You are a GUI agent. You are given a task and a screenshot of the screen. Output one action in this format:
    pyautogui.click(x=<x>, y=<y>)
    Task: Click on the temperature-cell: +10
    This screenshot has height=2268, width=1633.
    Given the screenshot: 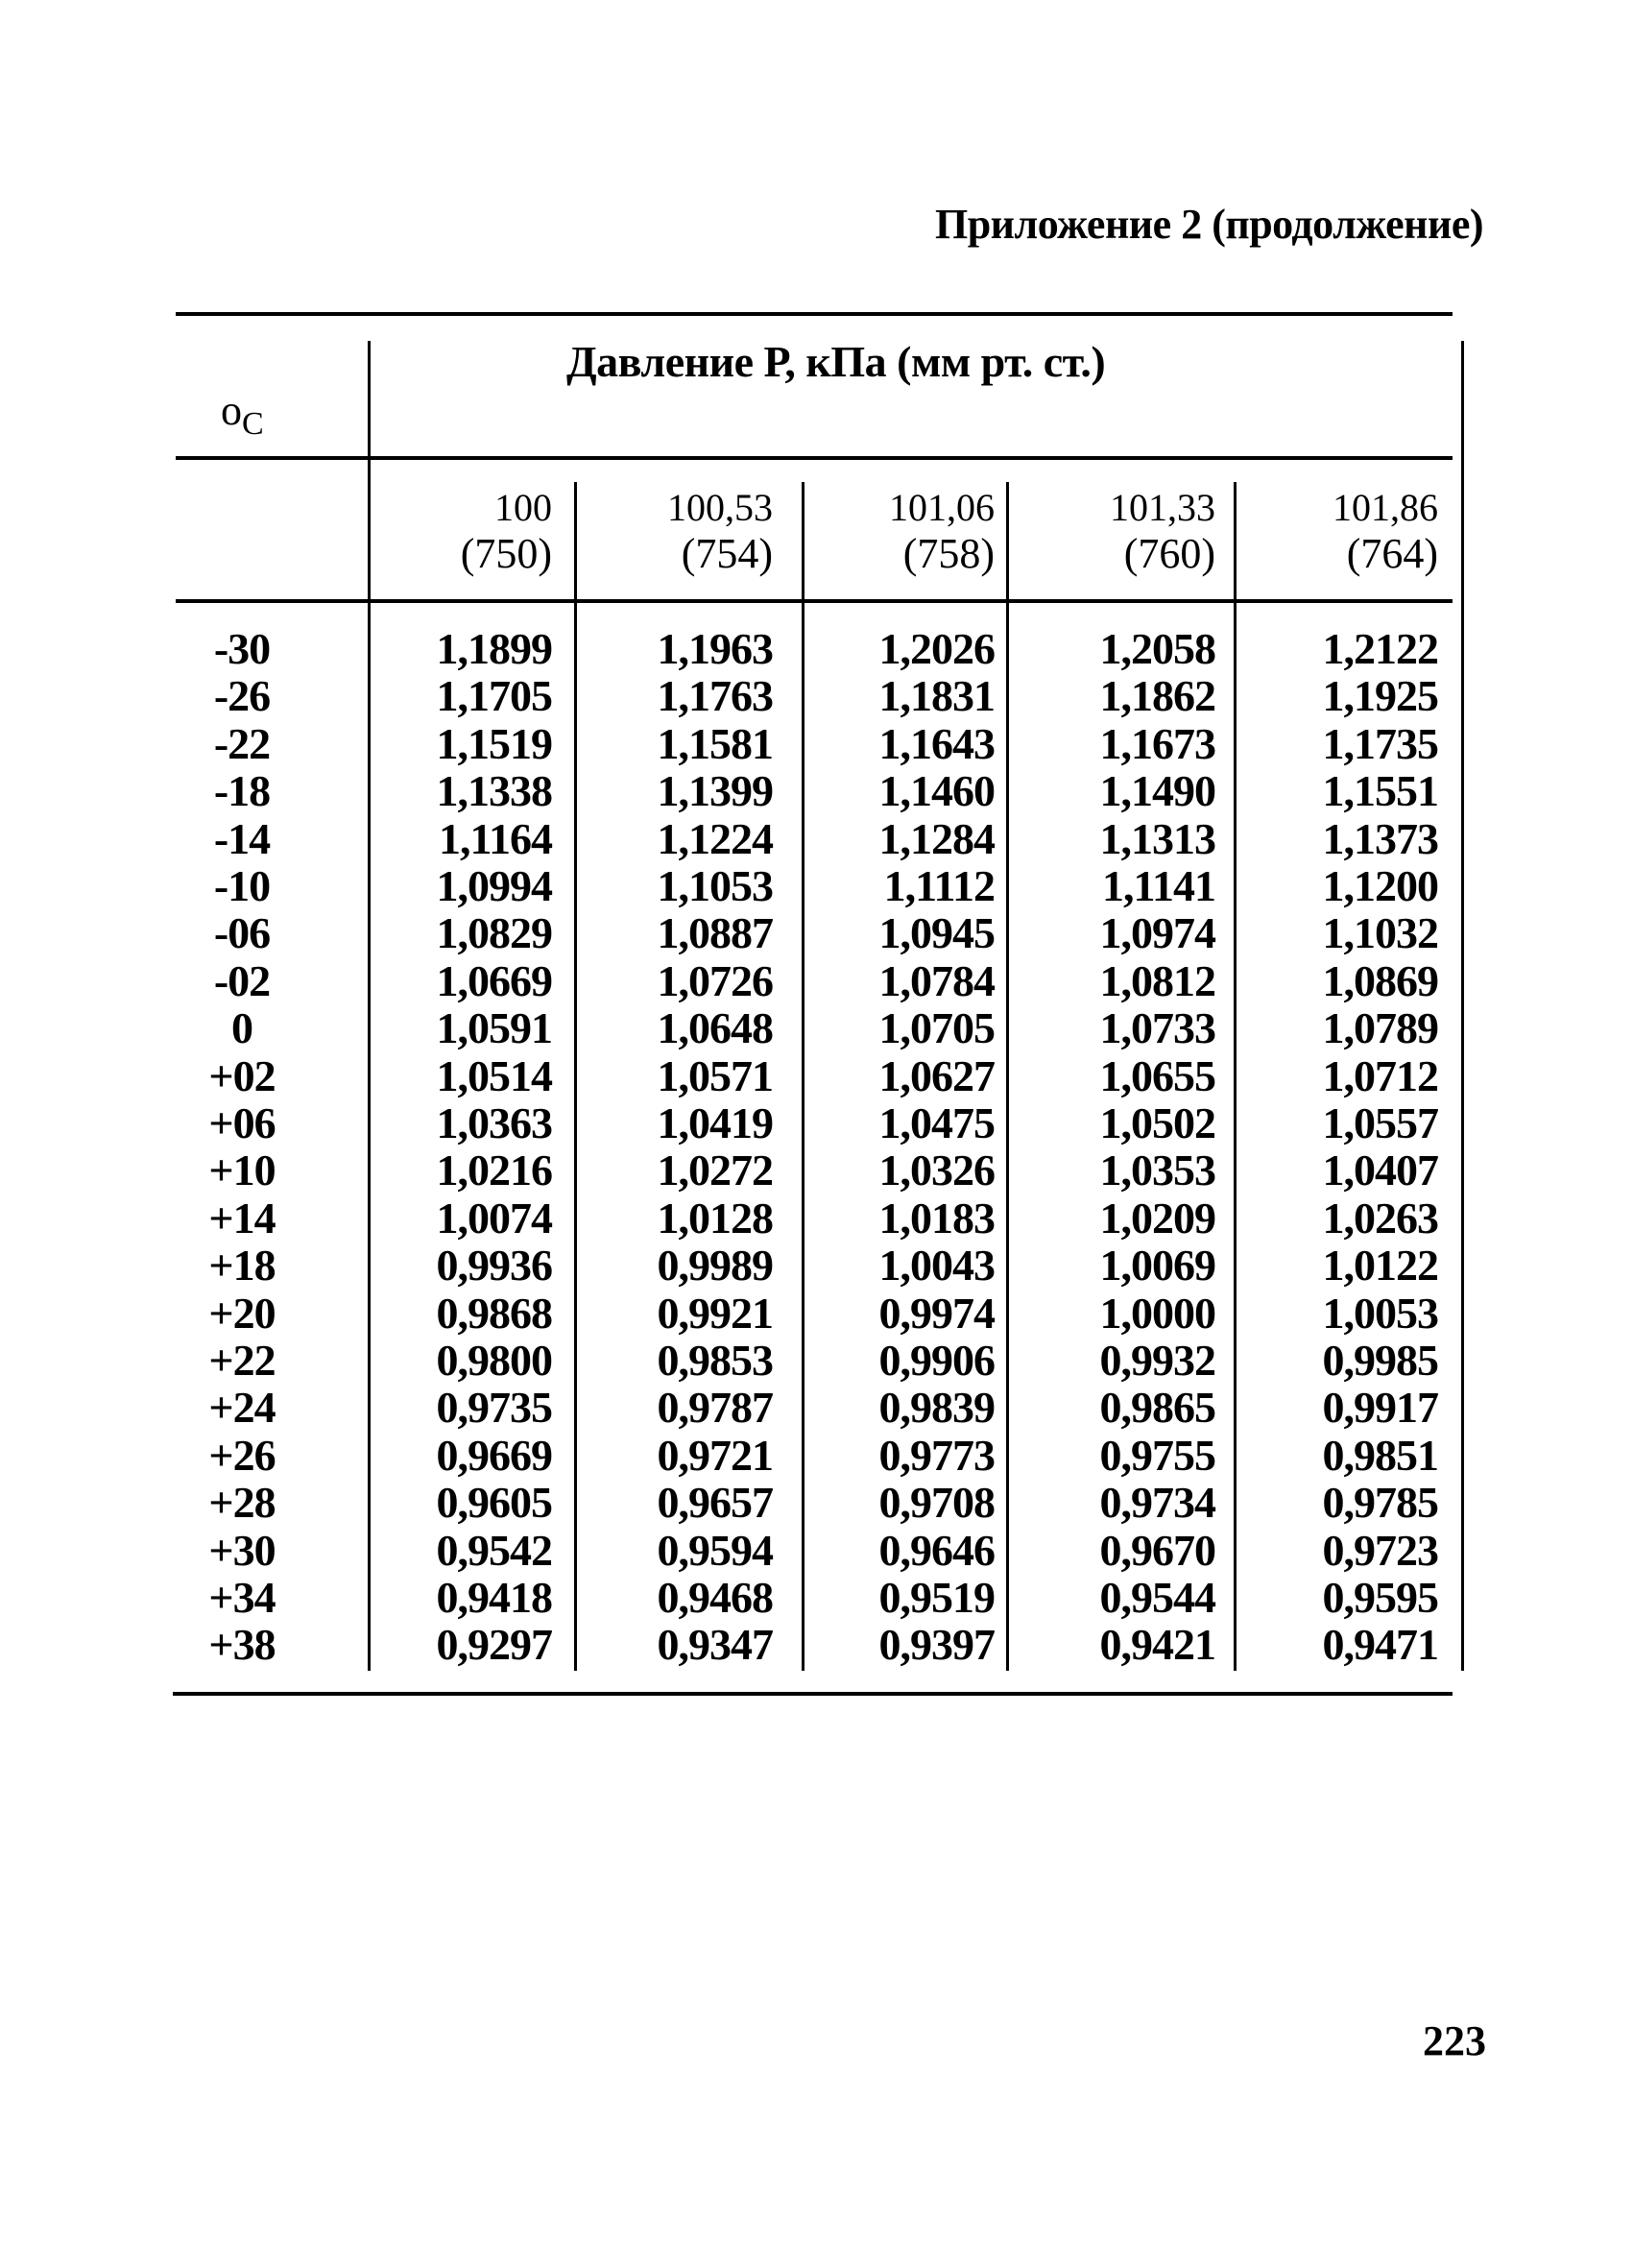 What is the action you would take?
    pyautogui.click(x=242, y=1170)
    